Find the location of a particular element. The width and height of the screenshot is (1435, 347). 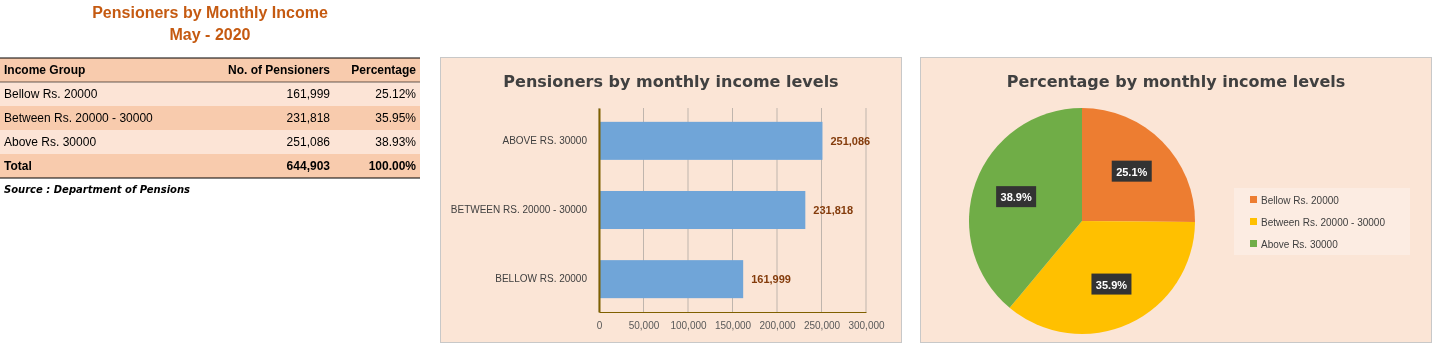

data-label: 231,818 is located at coordinates (833, 210).